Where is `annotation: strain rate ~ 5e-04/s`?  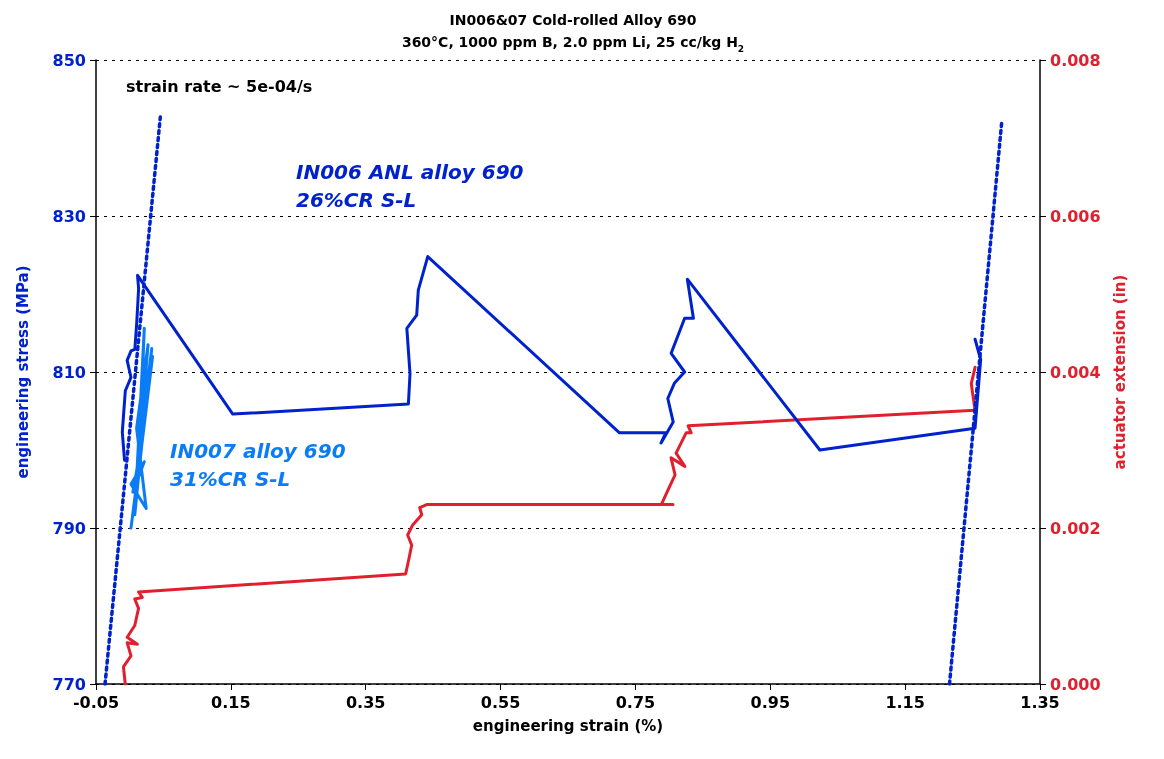
annotation: strain rate ~ 5e-04/s is located at coordinates (219, 86).